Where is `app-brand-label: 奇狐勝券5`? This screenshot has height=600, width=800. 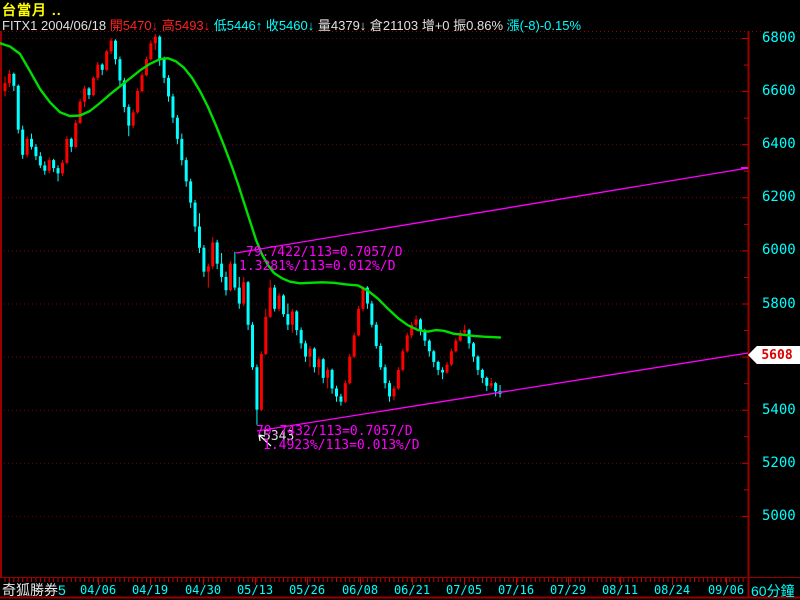 app-brand-label: 奇狐勝券5 is located at coordinates (34, 590).